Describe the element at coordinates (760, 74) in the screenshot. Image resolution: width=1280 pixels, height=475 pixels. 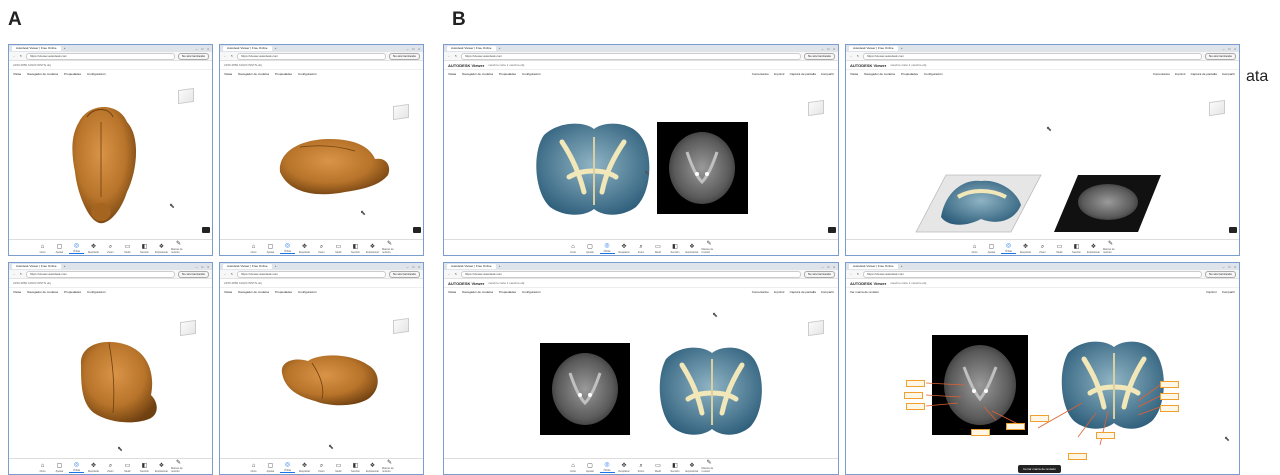
I see `comments-button: Comentarios` at that location.